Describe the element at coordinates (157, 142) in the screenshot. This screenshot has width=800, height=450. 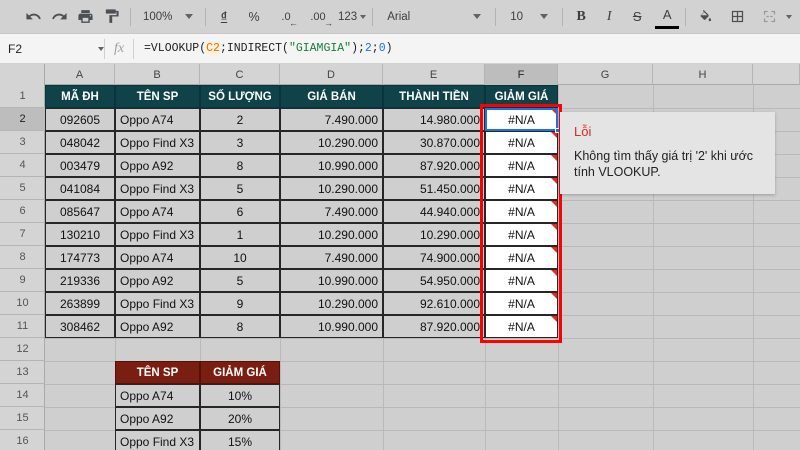
I see `cell-b3: Oppo Find X3` at that location.